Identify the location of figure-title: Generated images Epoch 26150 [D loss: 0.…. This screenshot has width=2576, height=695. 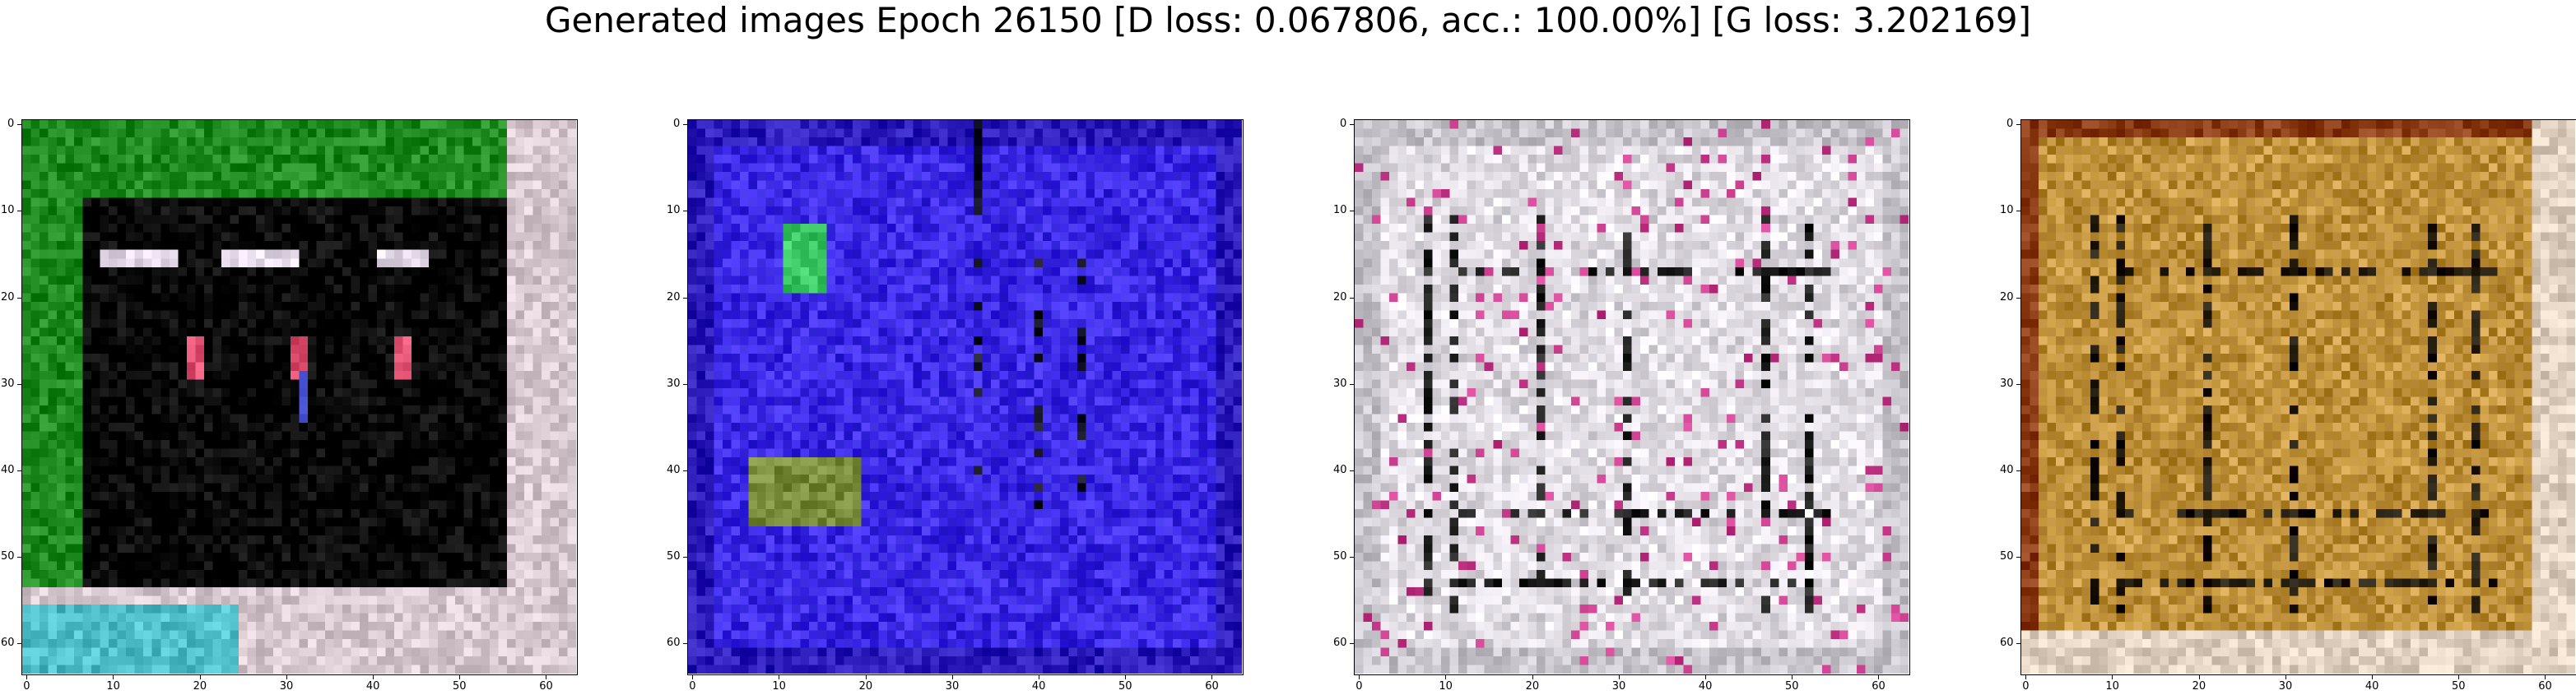
(1288, 20).